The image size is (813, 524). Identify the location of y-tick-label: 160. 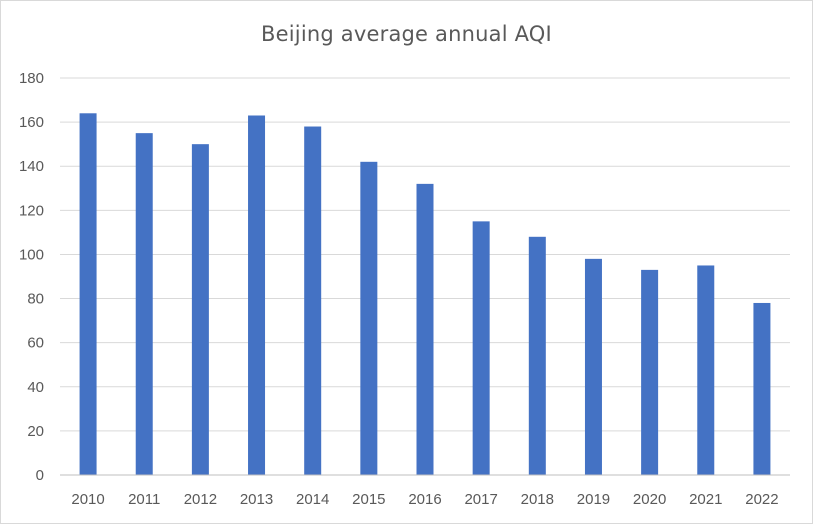
(31, 122).